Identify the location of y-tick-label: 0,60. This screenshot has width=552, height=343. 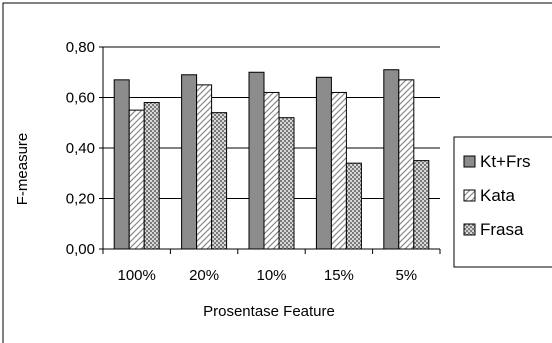
(80, 98).